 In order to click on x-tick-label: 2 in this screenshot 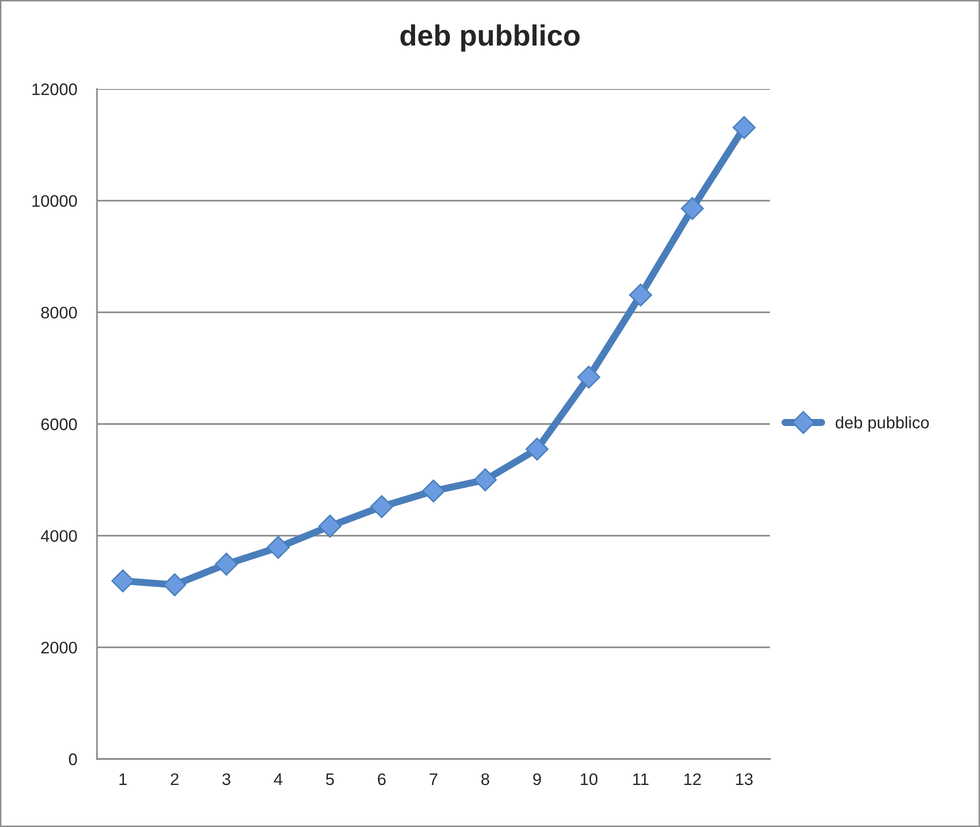, I will do `click(174, 779)`.